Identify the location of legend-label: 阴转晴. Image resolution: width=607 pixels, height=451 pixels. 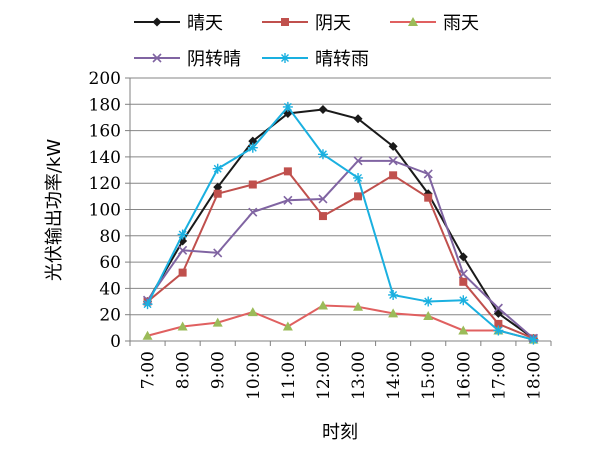
(214, 59).